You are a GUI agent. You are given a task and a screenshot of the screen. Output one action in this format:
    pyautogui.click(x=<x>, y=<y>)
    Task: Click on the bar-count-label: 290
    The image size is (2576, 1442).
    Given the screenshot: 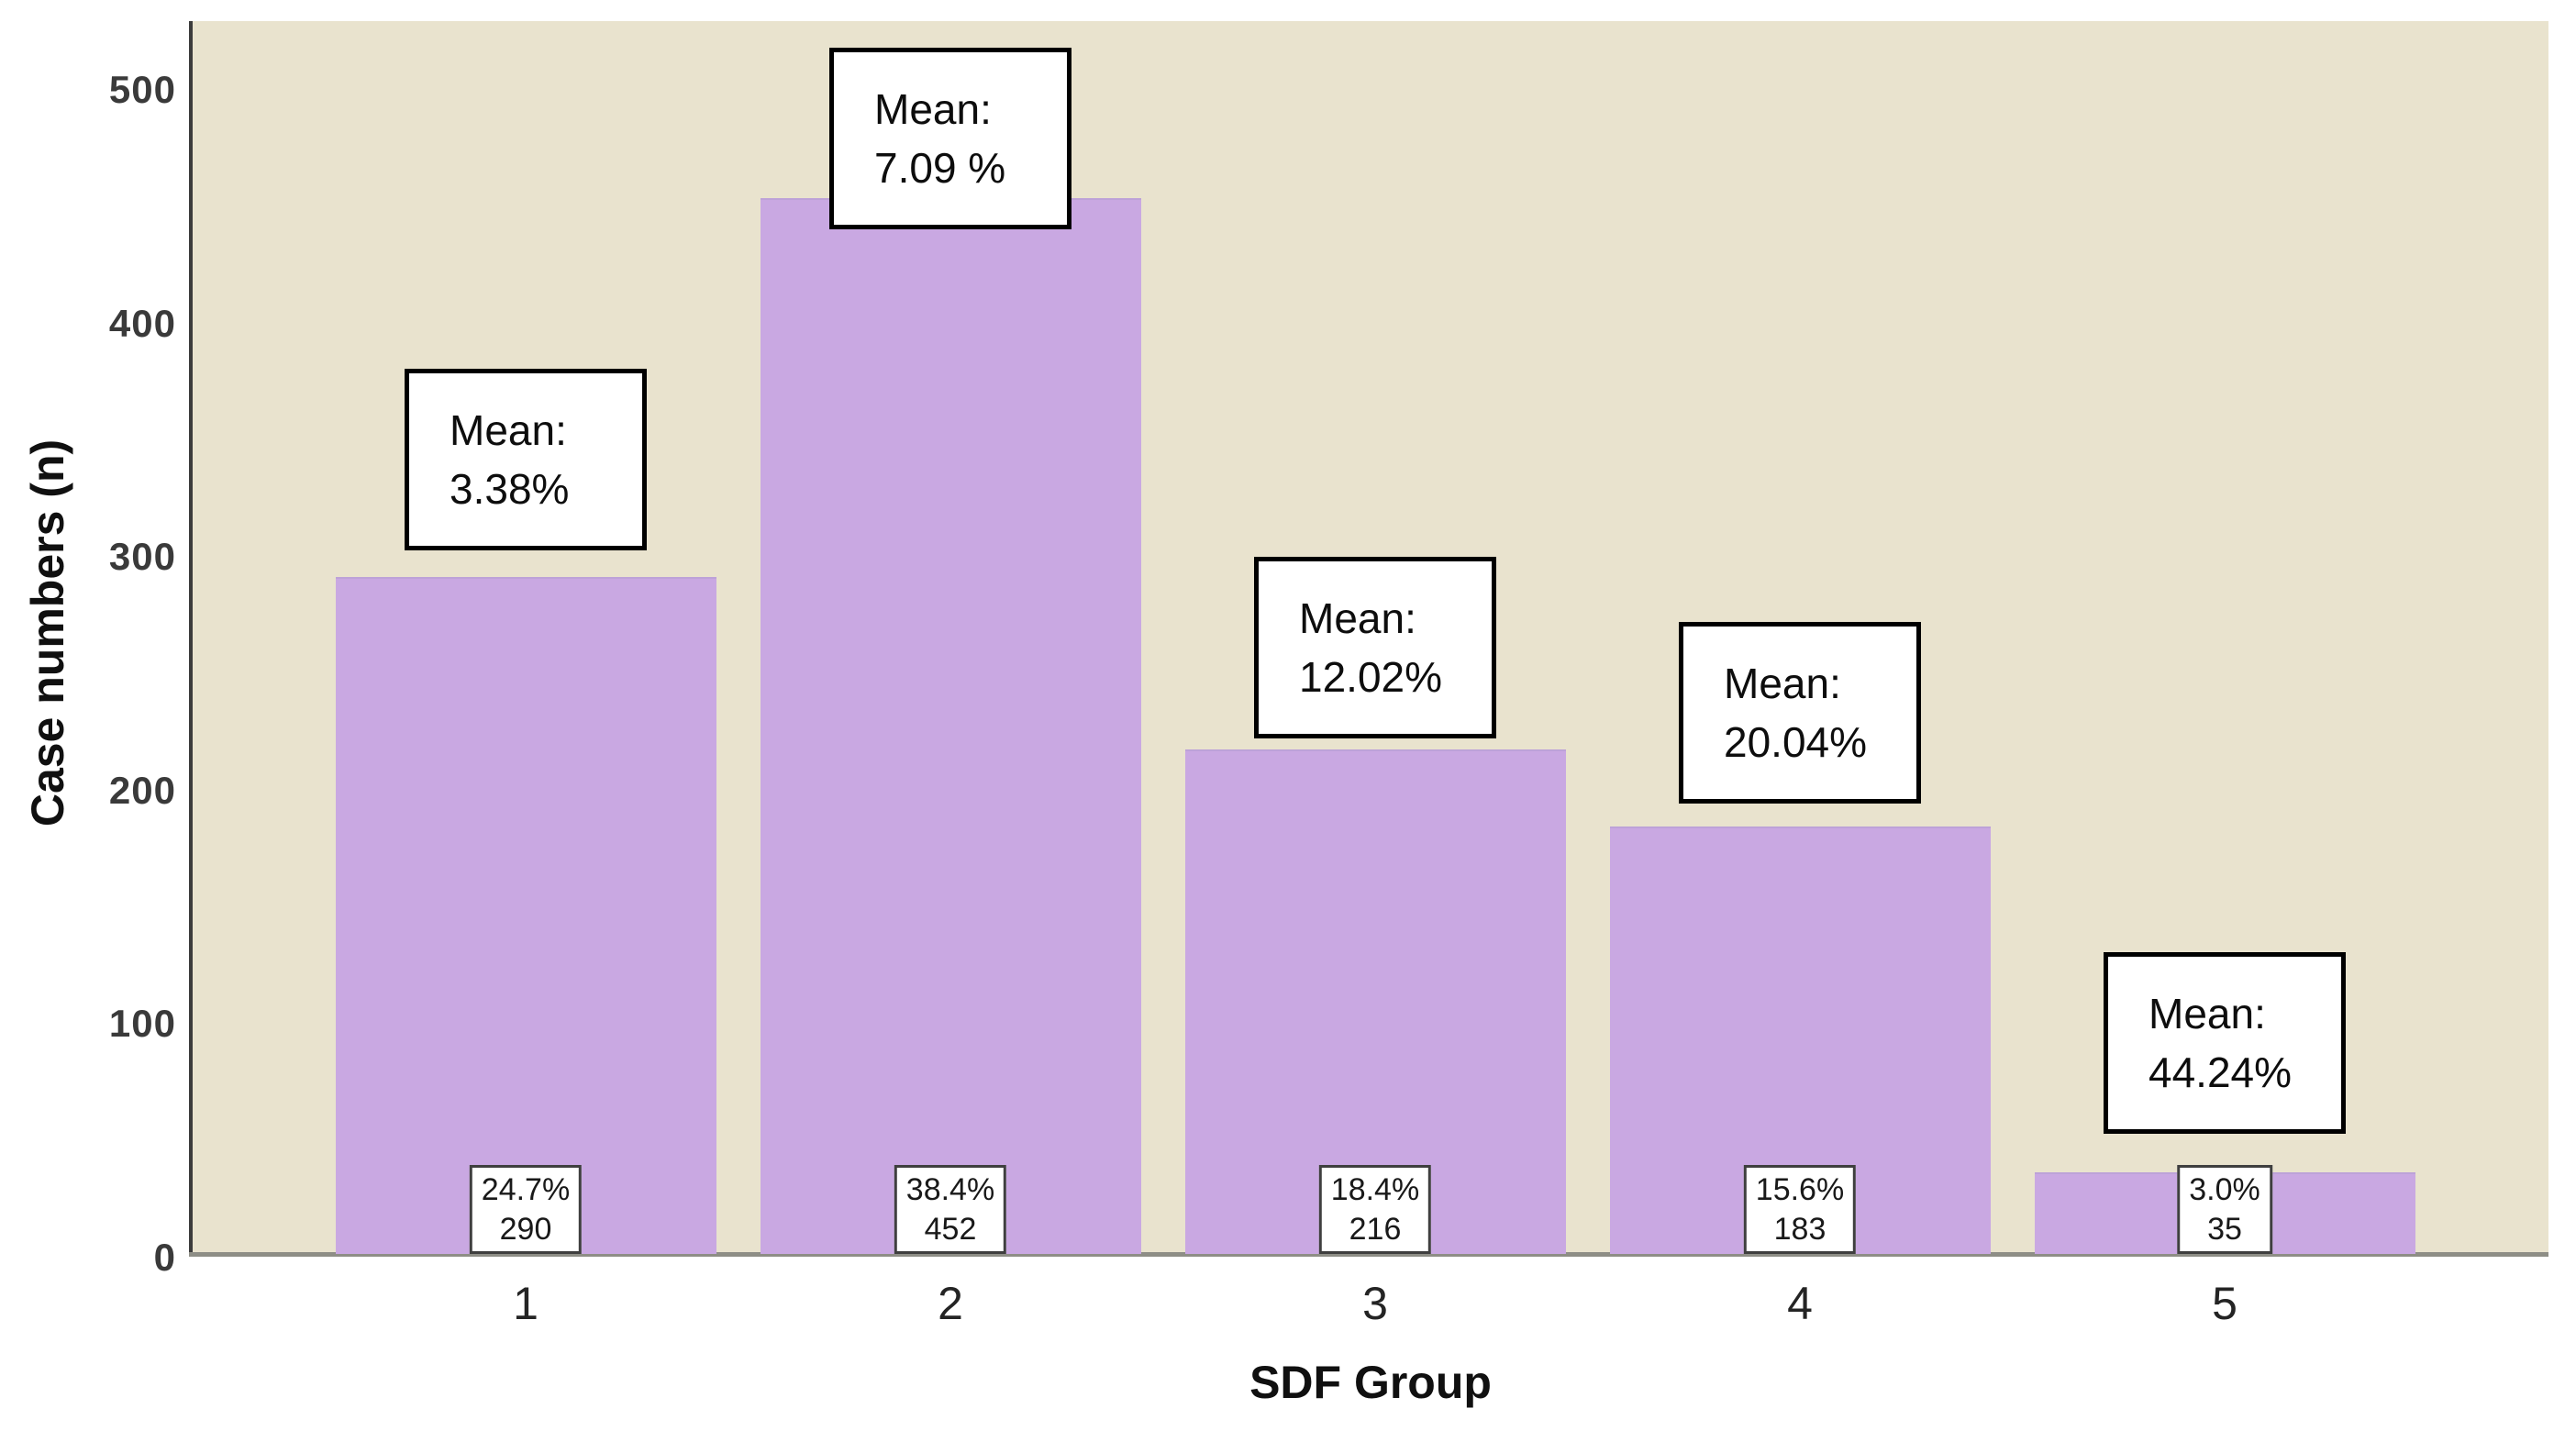 What is the action you would take?
    pyautogui.click(x=525, y=1229)
    